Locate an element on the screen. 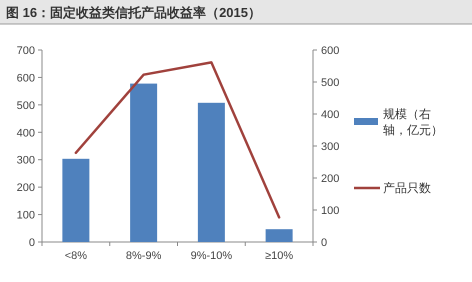 This screenshot has height=282, width=472. x-tick-label: 8%-9% is located at coordinates (144, 256).